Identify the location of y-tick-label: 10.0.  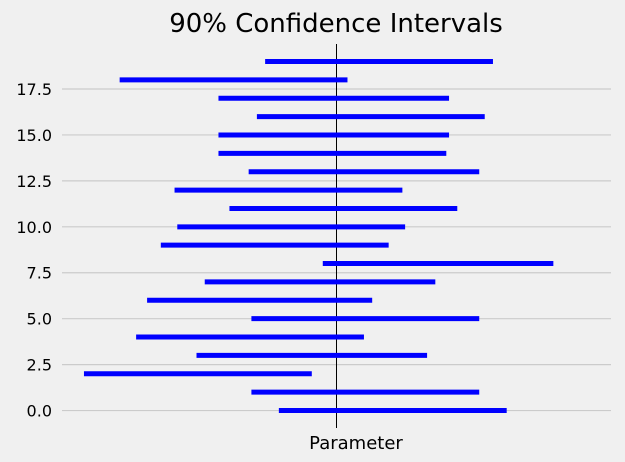
(34, 227).